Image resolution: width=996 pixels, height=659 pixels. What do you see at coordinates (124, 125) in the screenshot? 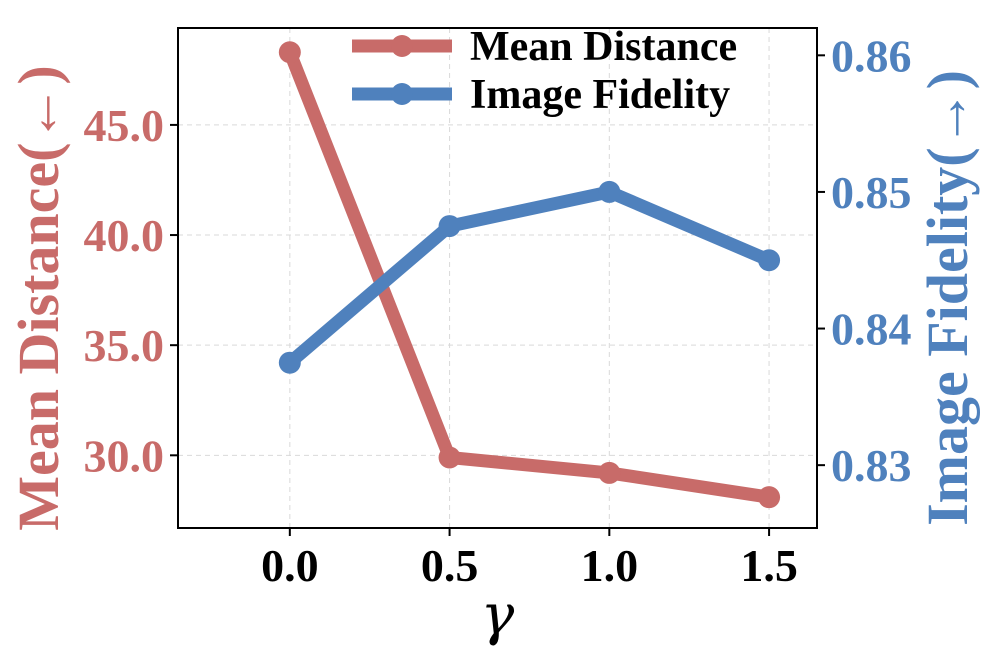
I see `left-y-tick-label: 45.0` at bounding box center [124, 125].